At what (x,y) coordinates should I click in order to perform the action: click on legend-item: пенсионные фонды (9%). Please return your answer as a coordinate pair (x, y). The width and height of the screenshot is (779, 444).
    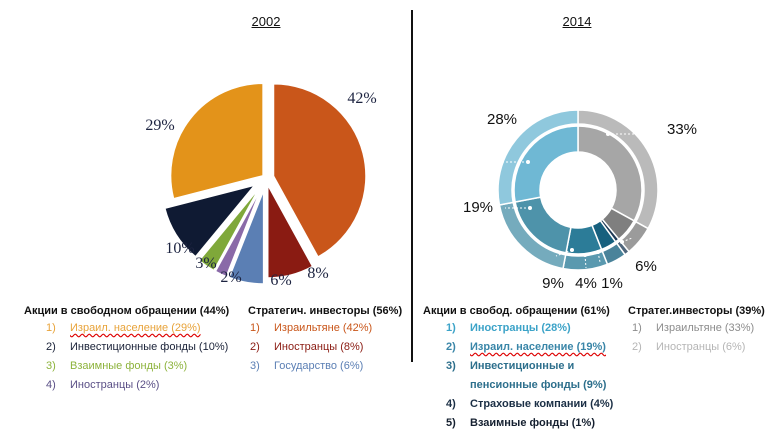
    Looking at the image, I should click on (529, 385).